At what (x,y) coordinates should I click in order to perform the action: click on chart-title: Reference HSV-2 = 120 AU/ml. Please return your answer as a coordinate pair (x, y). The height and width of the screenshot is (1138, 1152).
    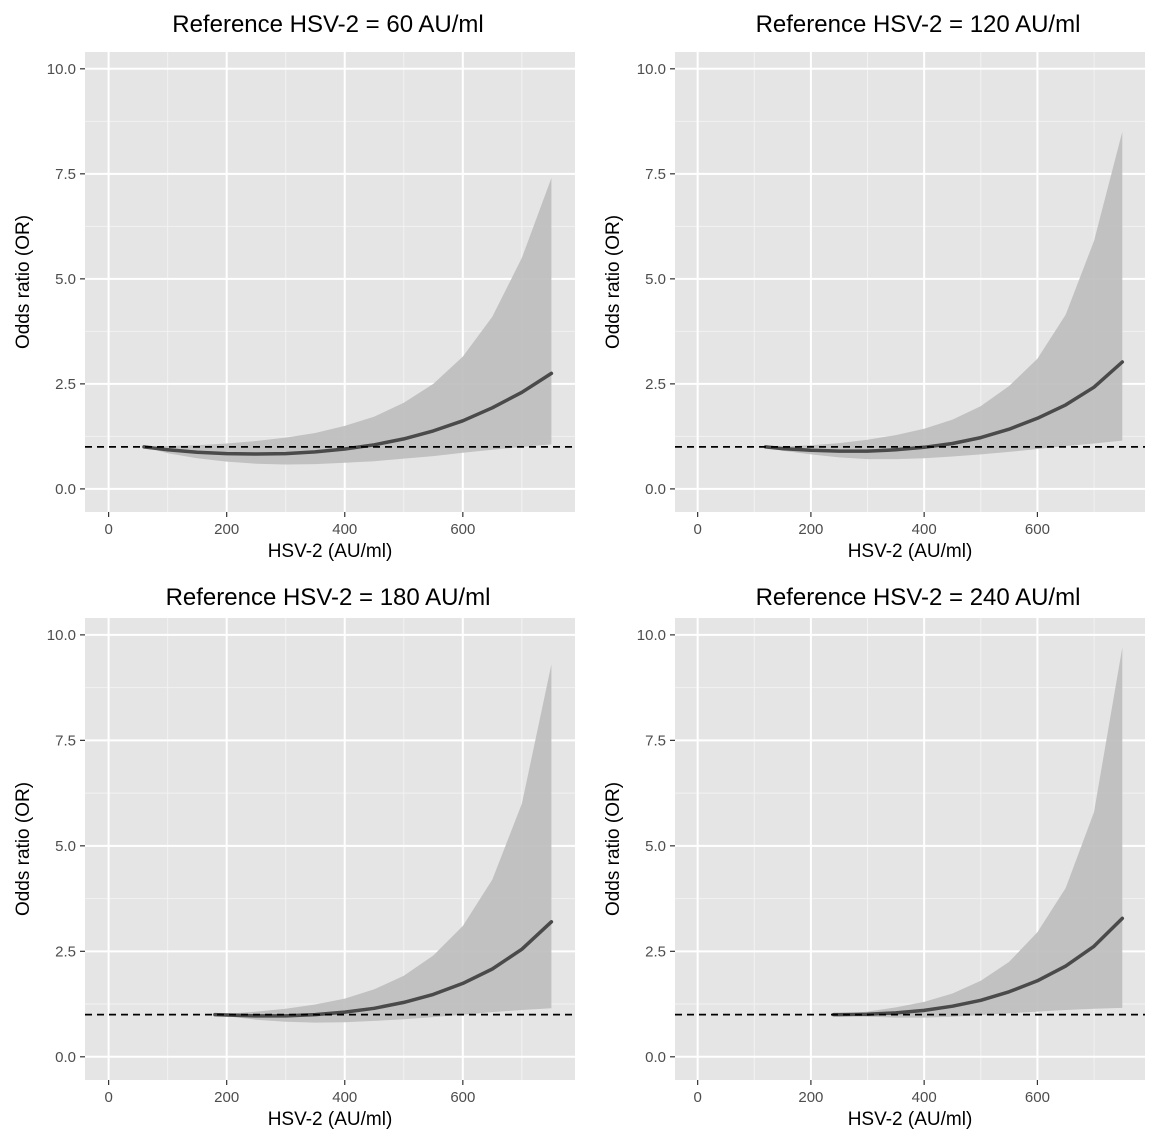
    Looking at the image, I should click on (918, 24).